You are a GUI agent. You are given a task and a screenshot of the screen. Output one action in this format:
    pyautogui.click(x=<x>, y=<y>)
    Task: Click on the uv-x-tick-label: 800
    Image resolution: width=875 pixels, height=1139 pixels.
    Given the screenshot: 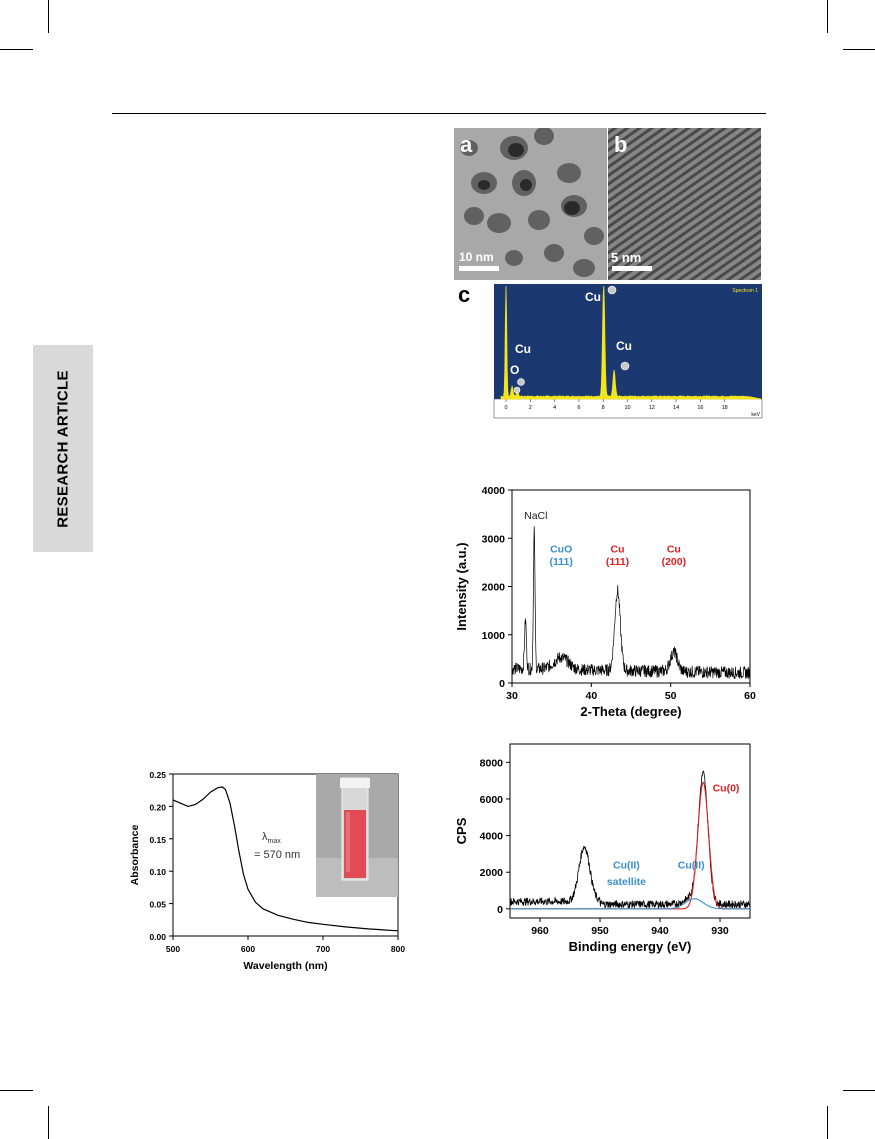 What is the action you would take?
    pyautogui.click(x=398, y=949)
    